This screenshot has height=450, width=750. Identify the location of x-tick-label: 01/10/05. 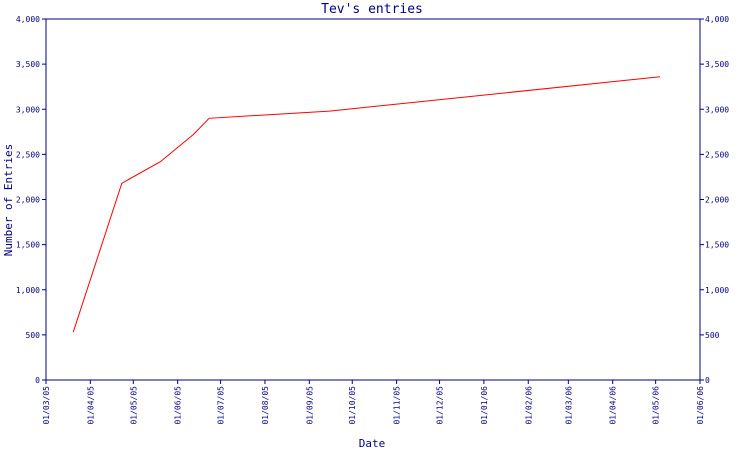
(352, 405).